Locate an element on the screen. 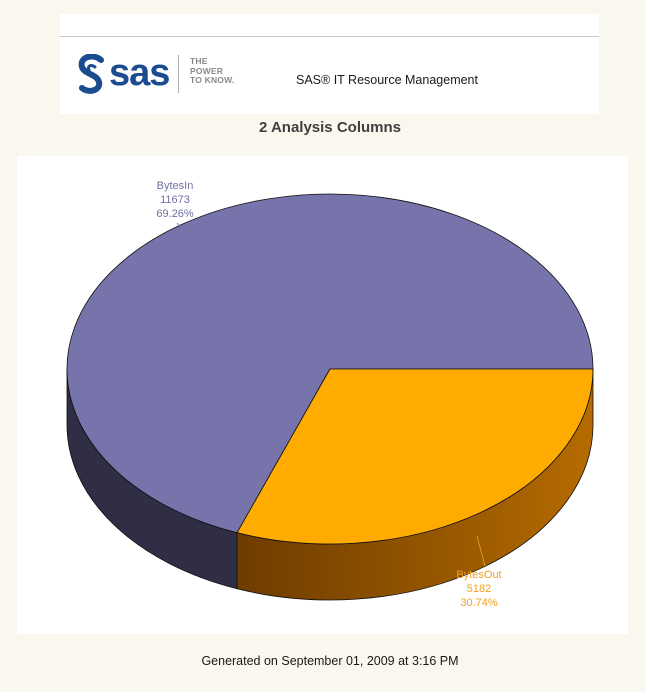 The height and width of the screenshot is (692, 645). slice-label-value: 11673 is located at coordinates (175, 200).